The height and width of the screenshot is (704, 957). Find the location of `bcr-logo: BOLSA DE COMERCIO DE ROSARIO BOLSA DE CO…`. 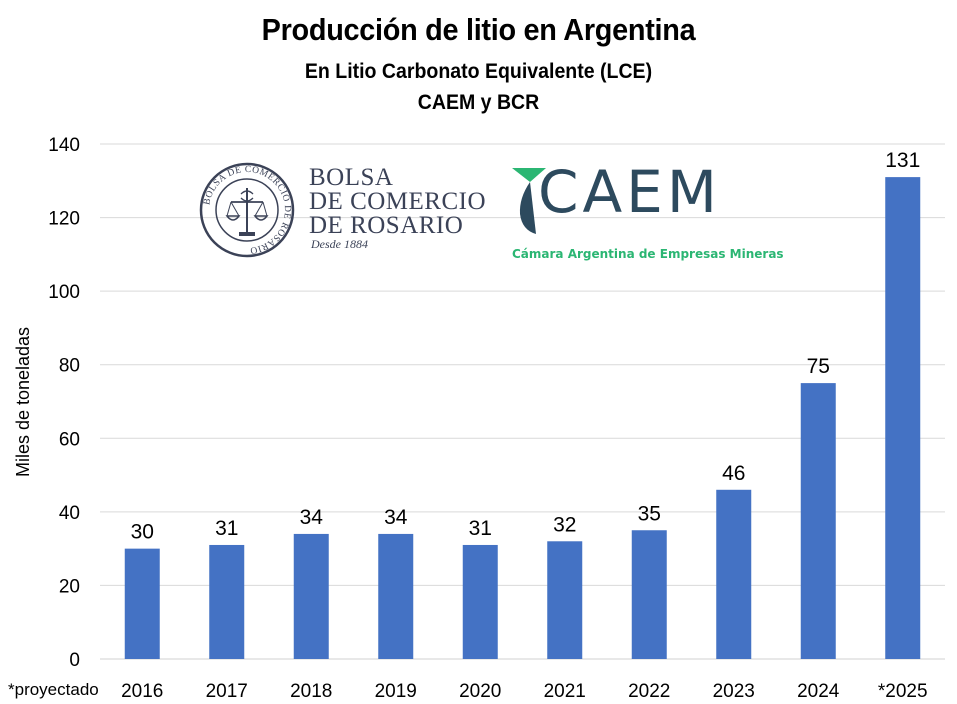

bcr-logo: BOLSA DE COMERCIO DE ROSARIO BOLSA DE CO… is located at coordinates (347, 210).